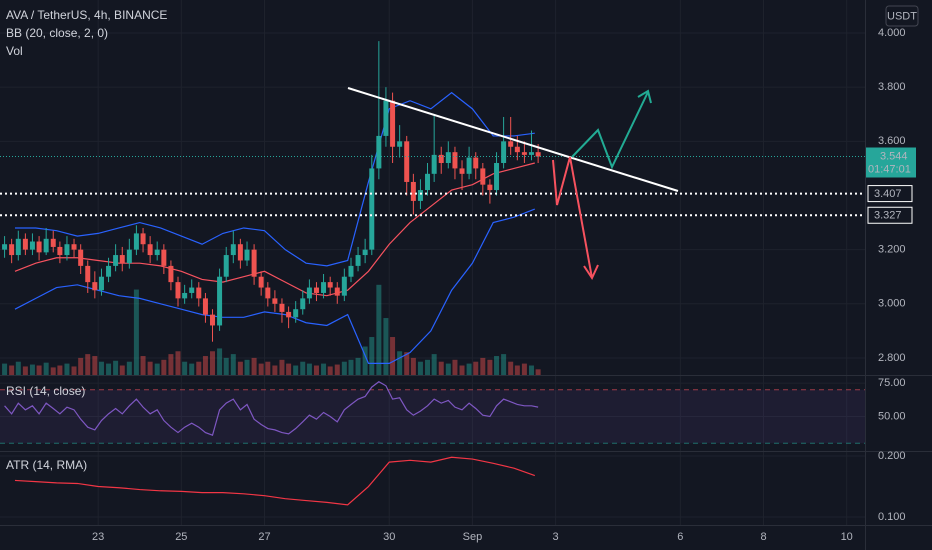 The image size is (932, 550). What do you see at coordinates (847, 537) in the screenshot?
I see `x-tick-label: 10` at bounding box center [847, 537].